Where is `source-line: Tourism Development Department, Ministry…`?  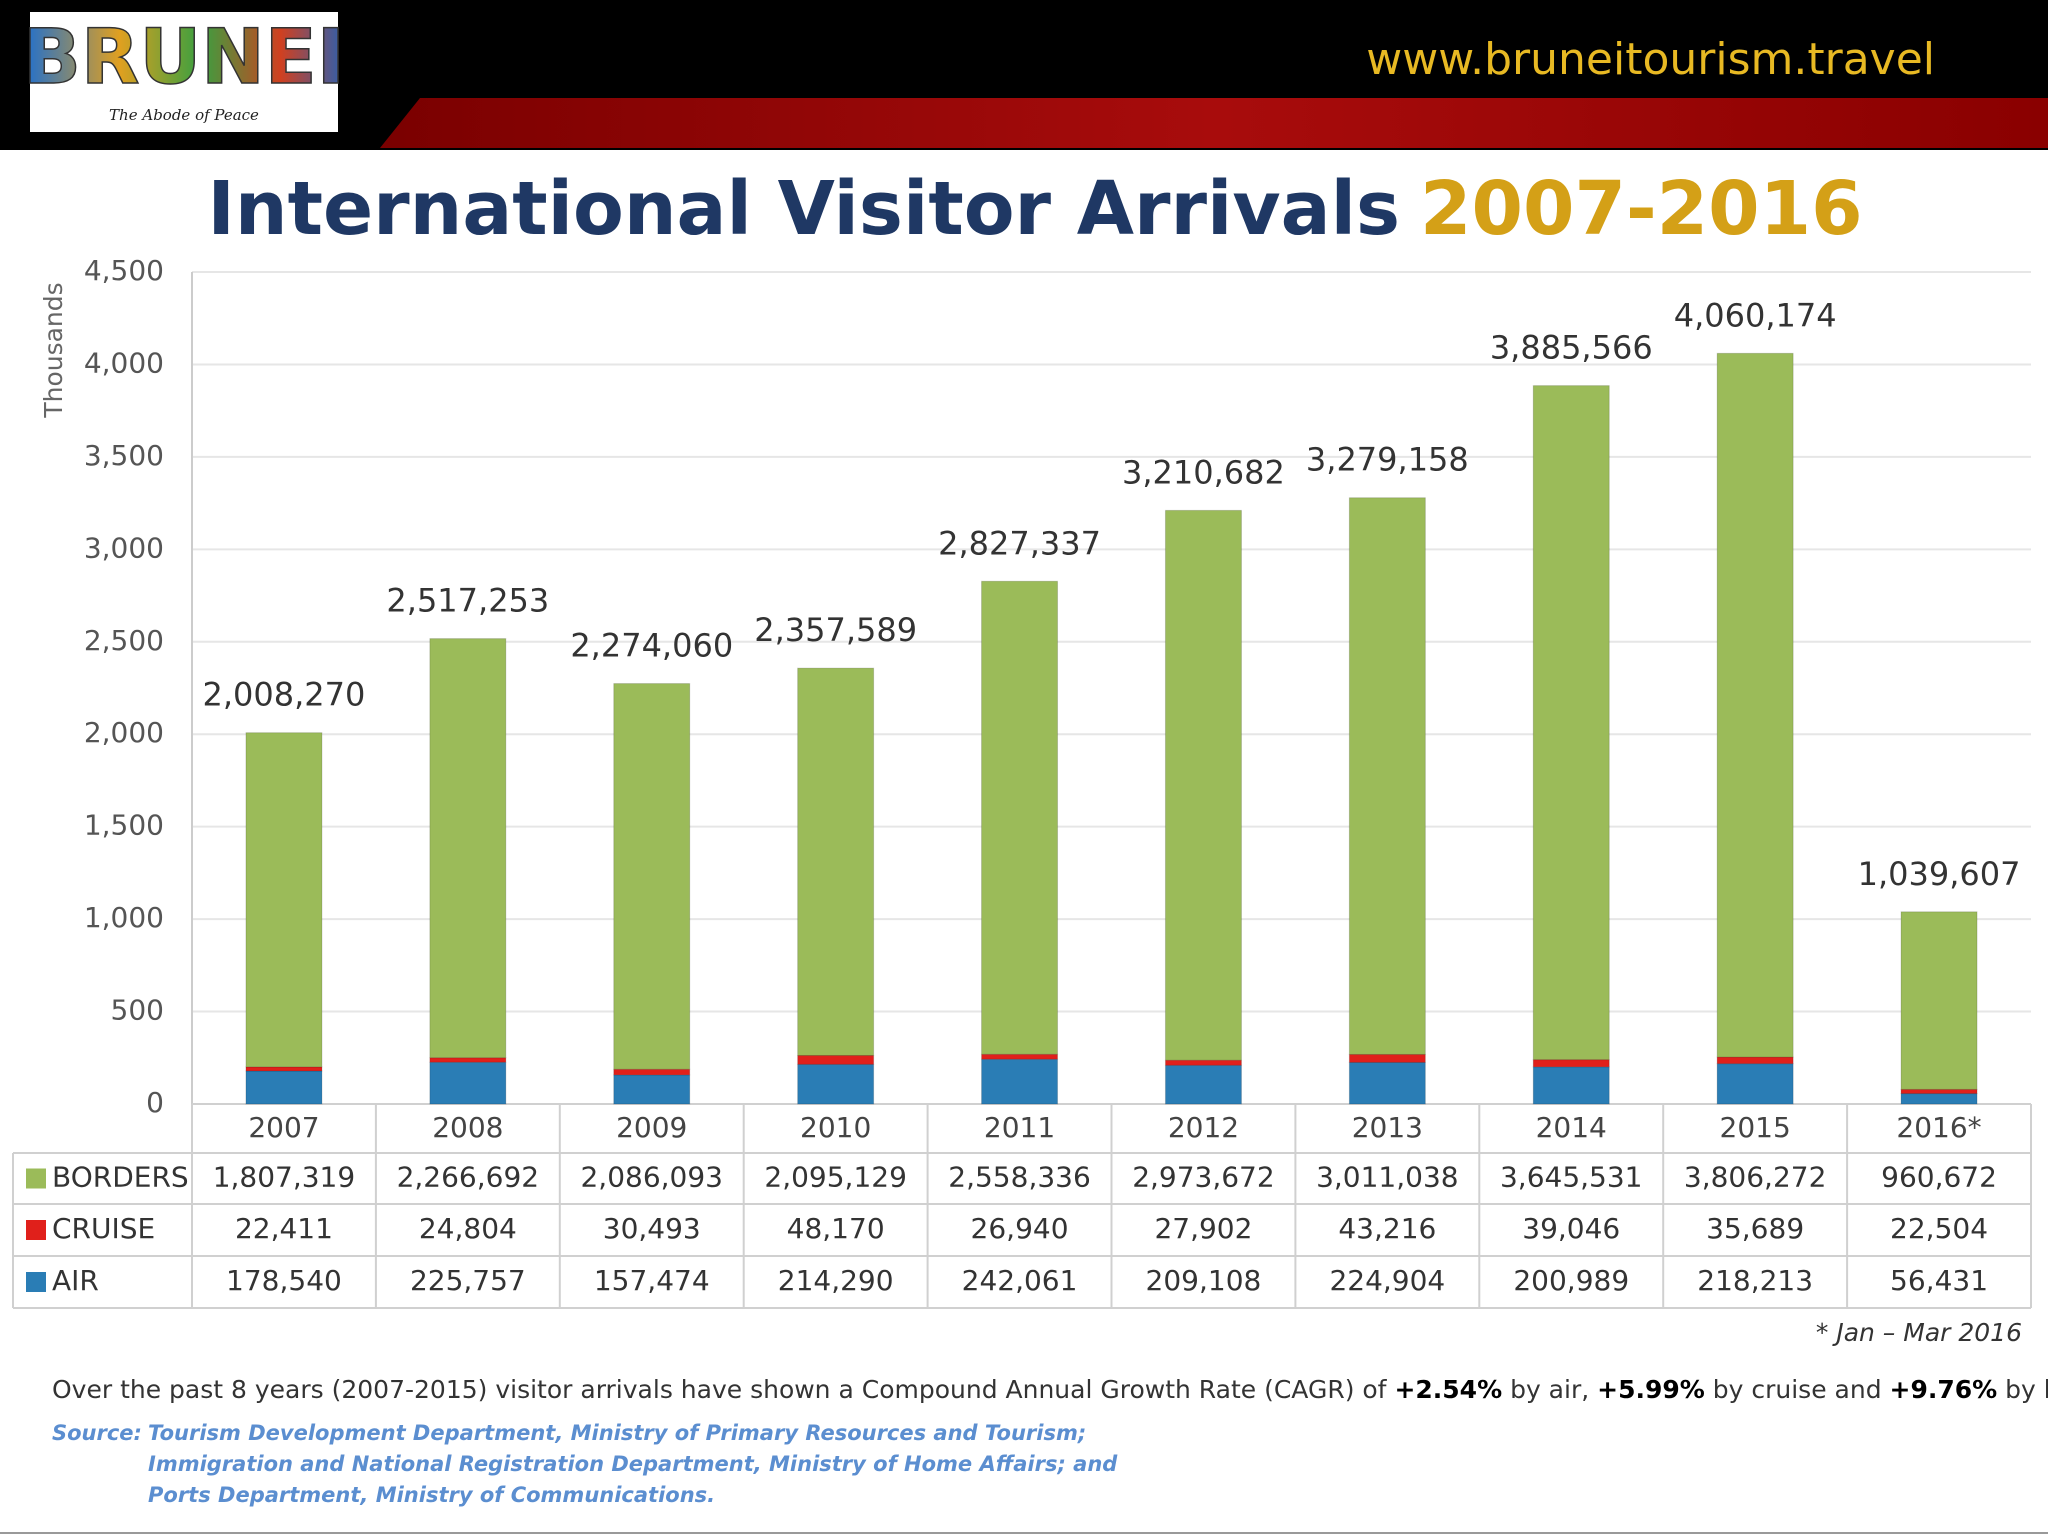 source-line: Tourism Development Department, Ministry… is located at coordinates (617, 1433).